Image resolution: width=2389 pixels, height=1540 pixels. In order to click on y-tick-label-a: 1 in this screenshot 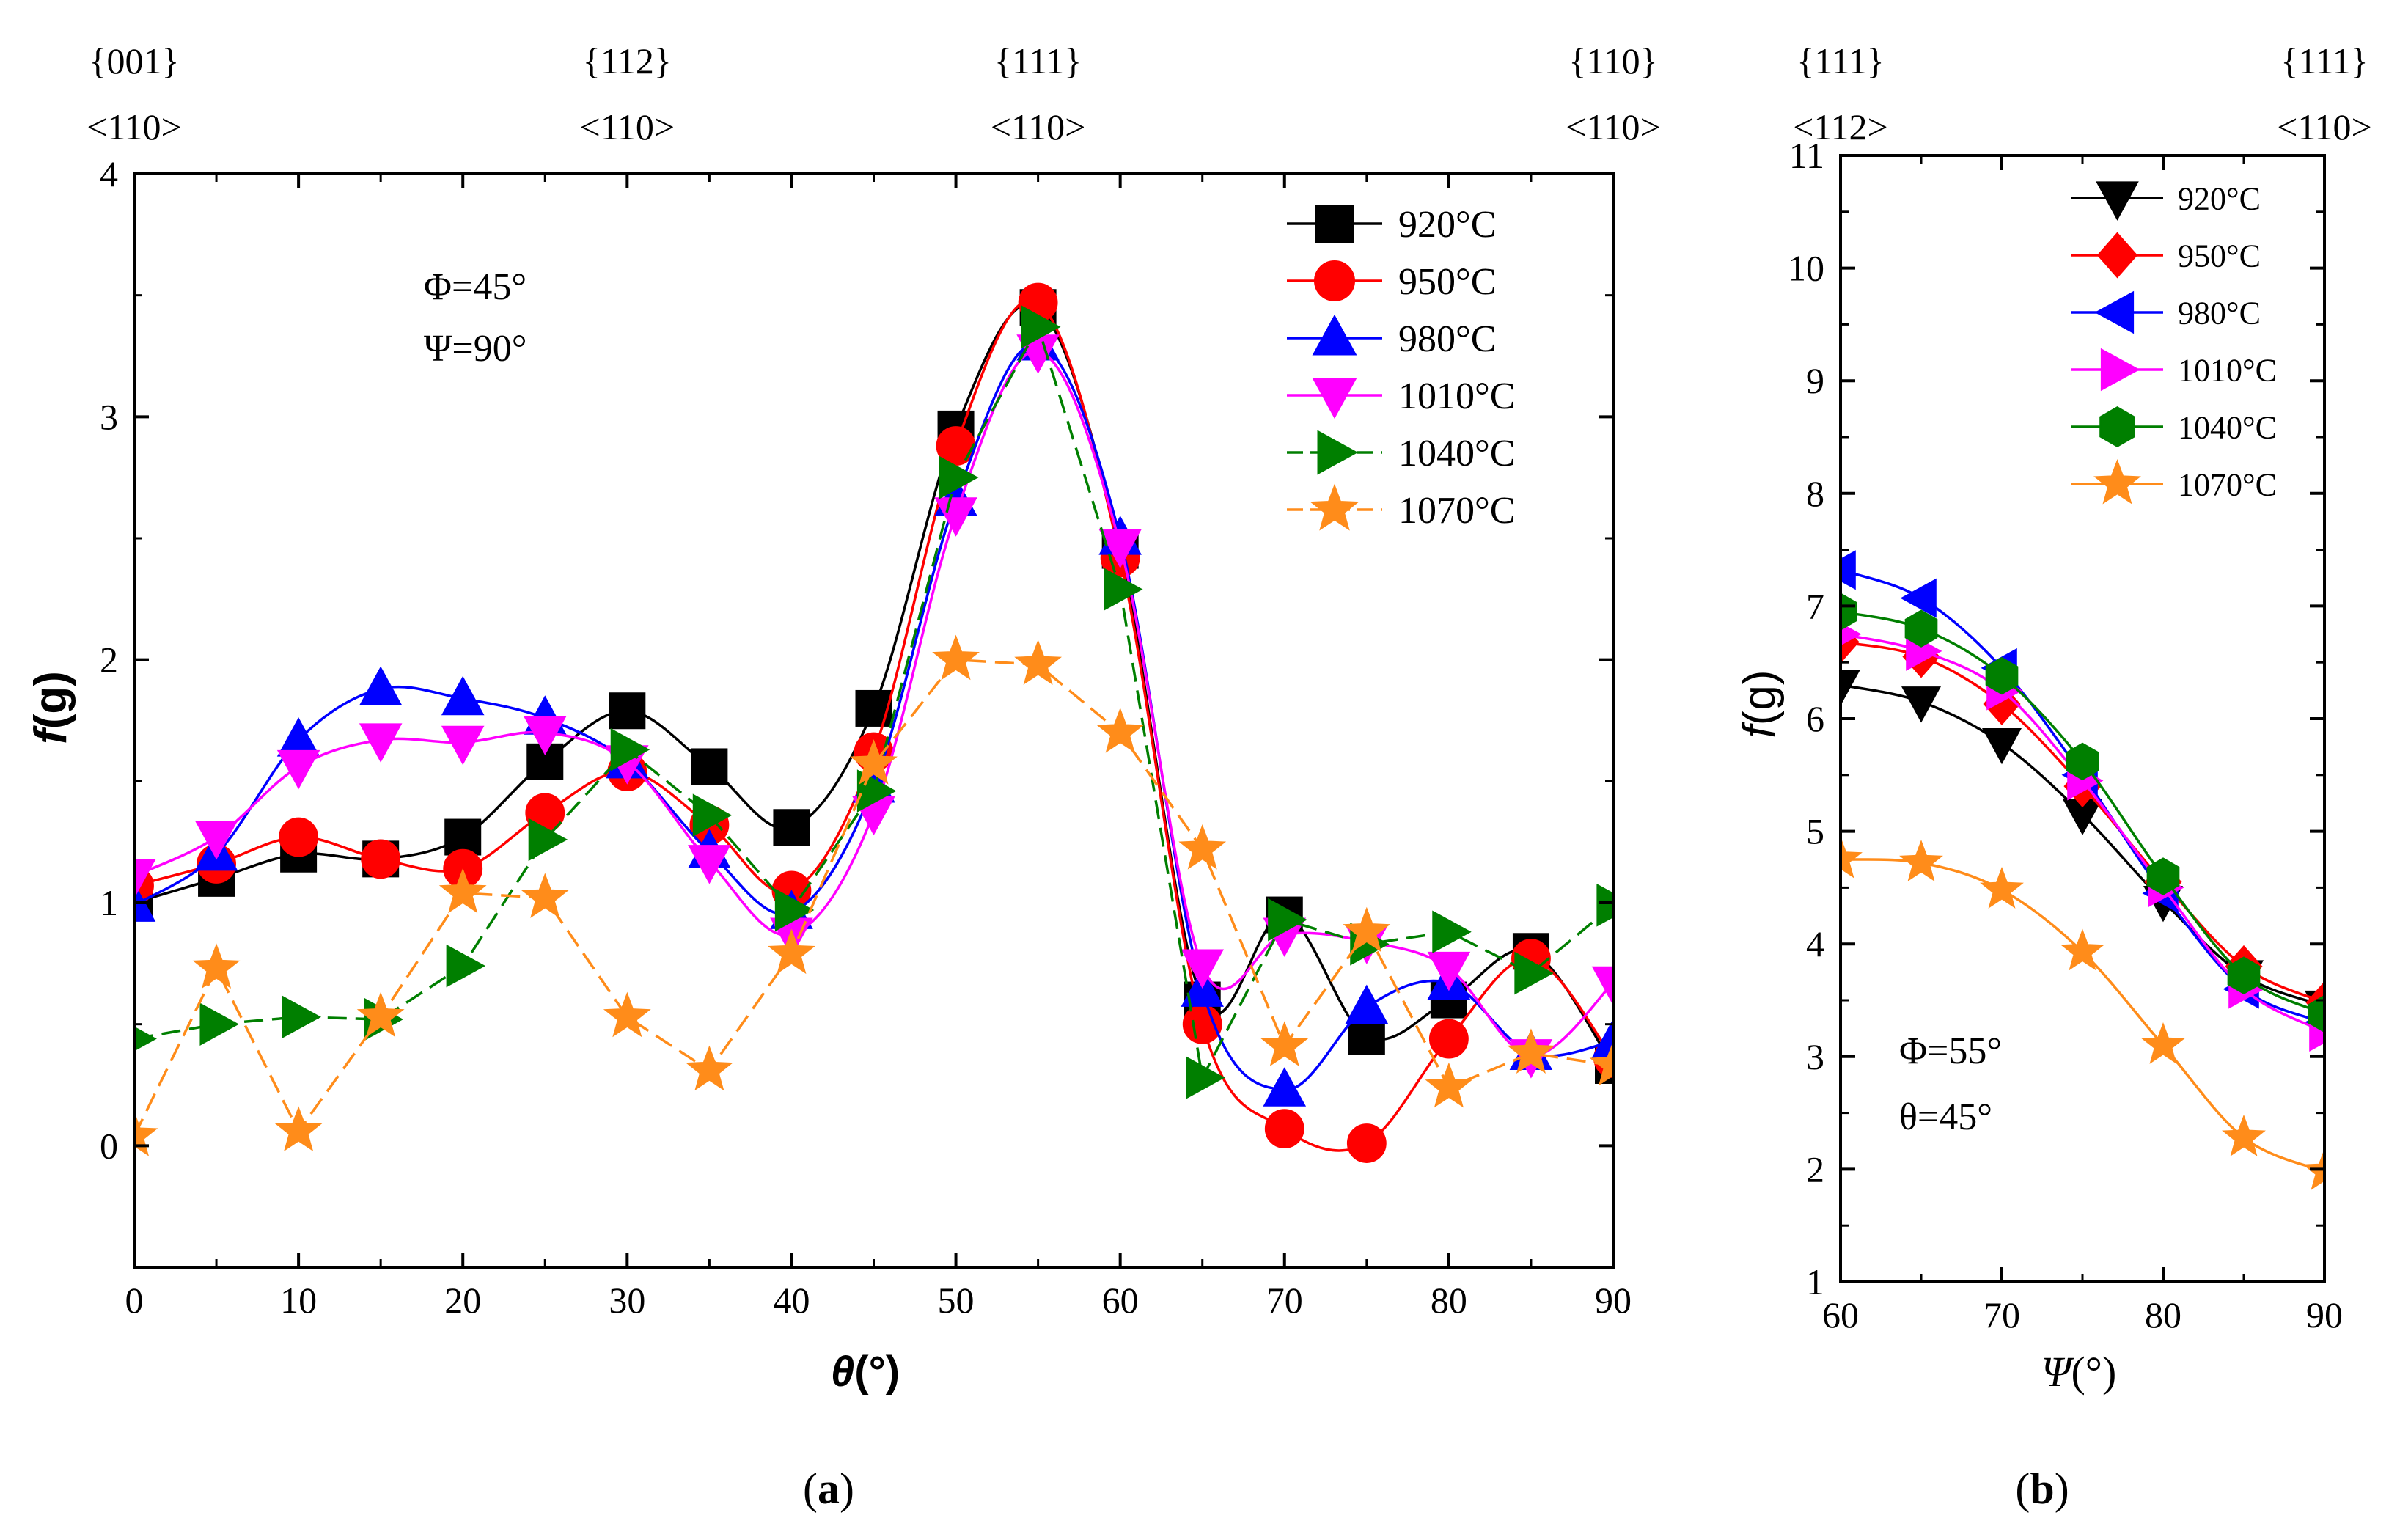, I will do `click(109, 902)`.